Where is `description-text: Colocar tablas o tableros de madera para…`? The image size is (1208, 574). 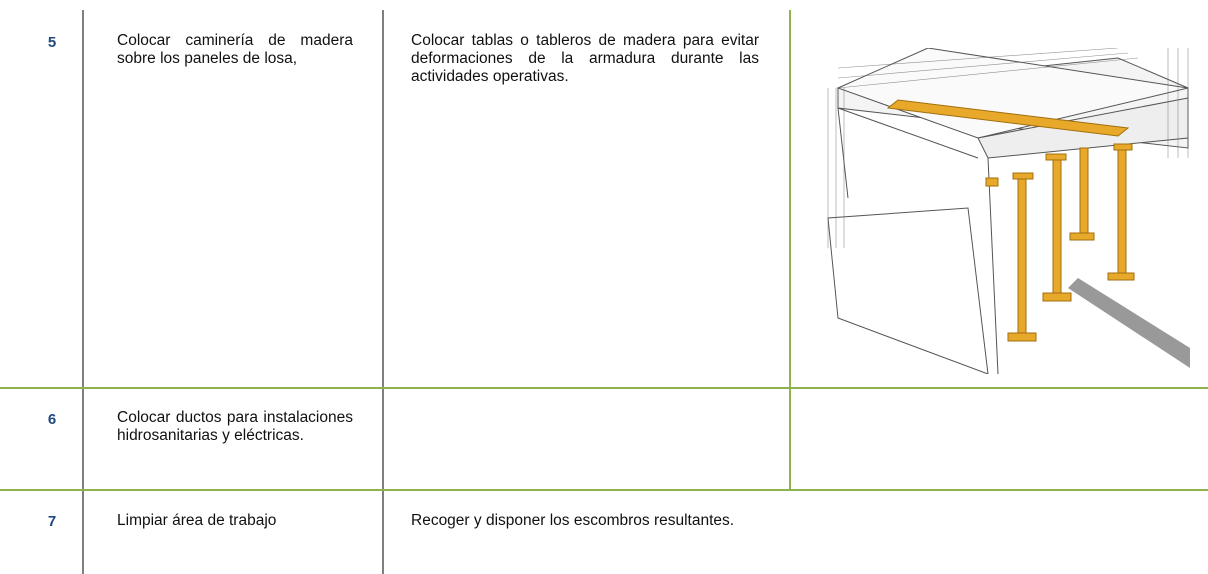 description-text: Colocar tablas o tableros de madera para… is located at coordinates (585, 58).